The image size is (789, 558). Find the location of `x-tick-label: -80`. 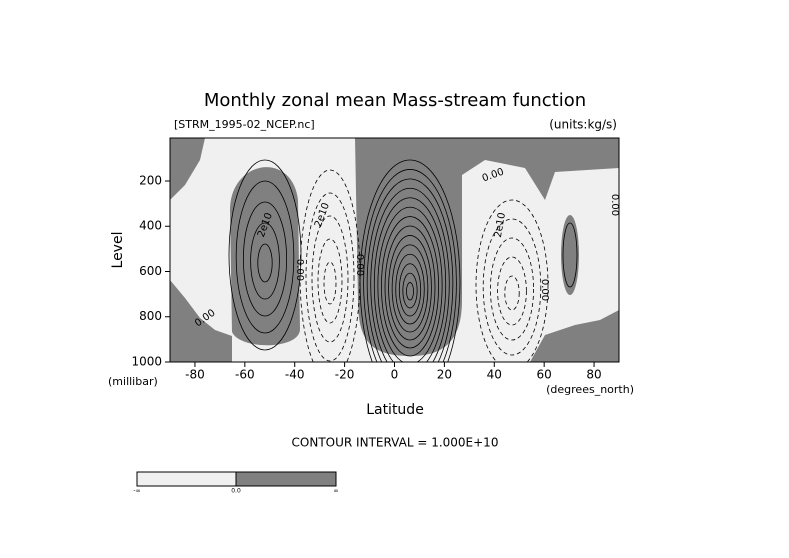

x-tick-label: -80 is located at coordinates (195, 375).